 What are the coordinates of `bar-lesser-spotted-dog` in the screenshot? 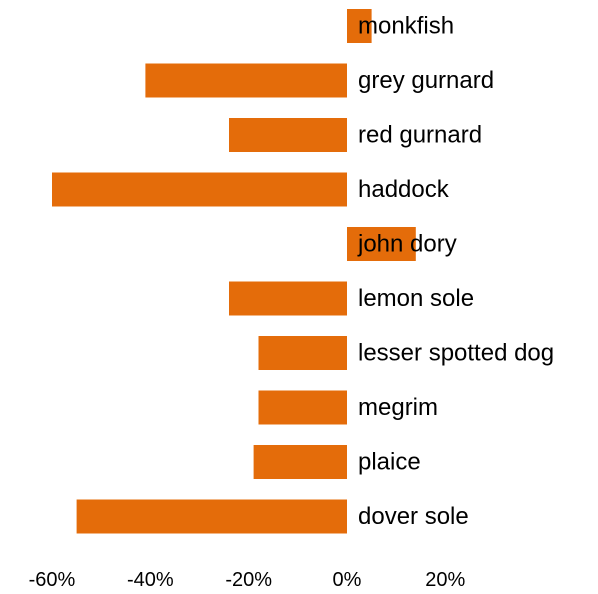 It's located at (302, 353).